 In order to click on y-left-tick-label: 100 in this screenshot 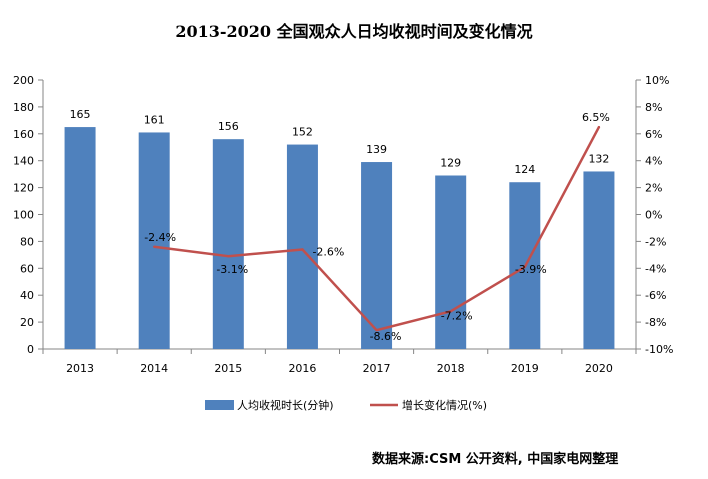, I will do `click(23, 215)`.